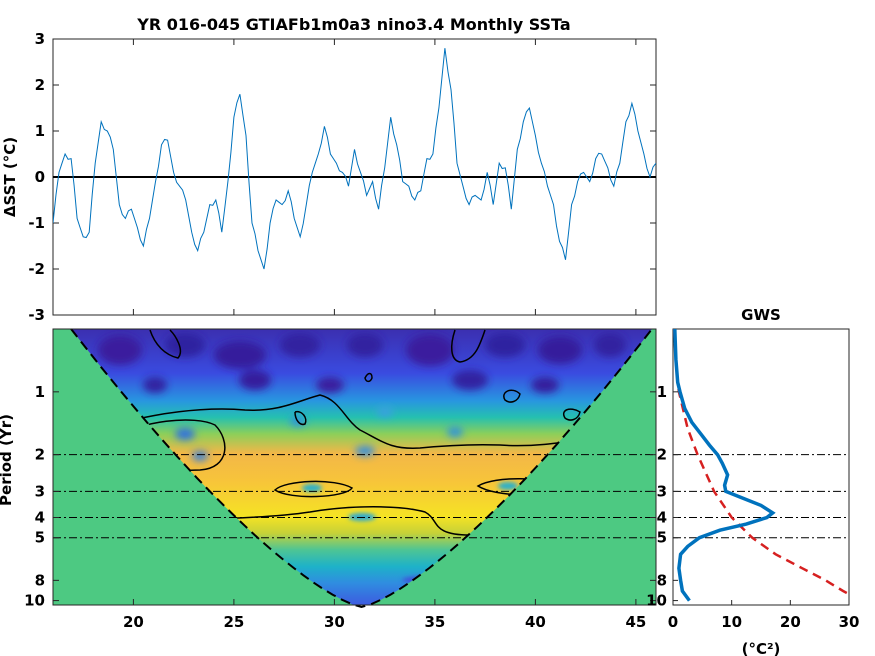 The image size is (875, 656). I want to click on y-tick-label: 0, so click(40, 177).